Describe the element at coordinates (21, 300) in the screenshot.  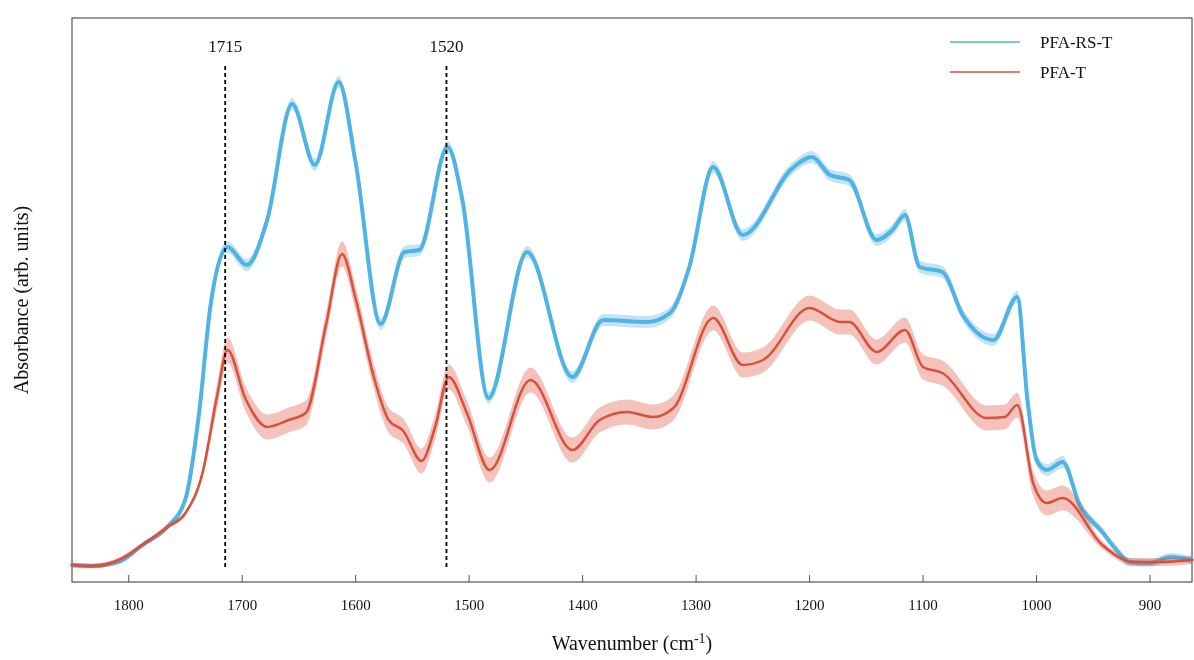
I see `y-axis-title: Absorbance (arb. units)` at that location.